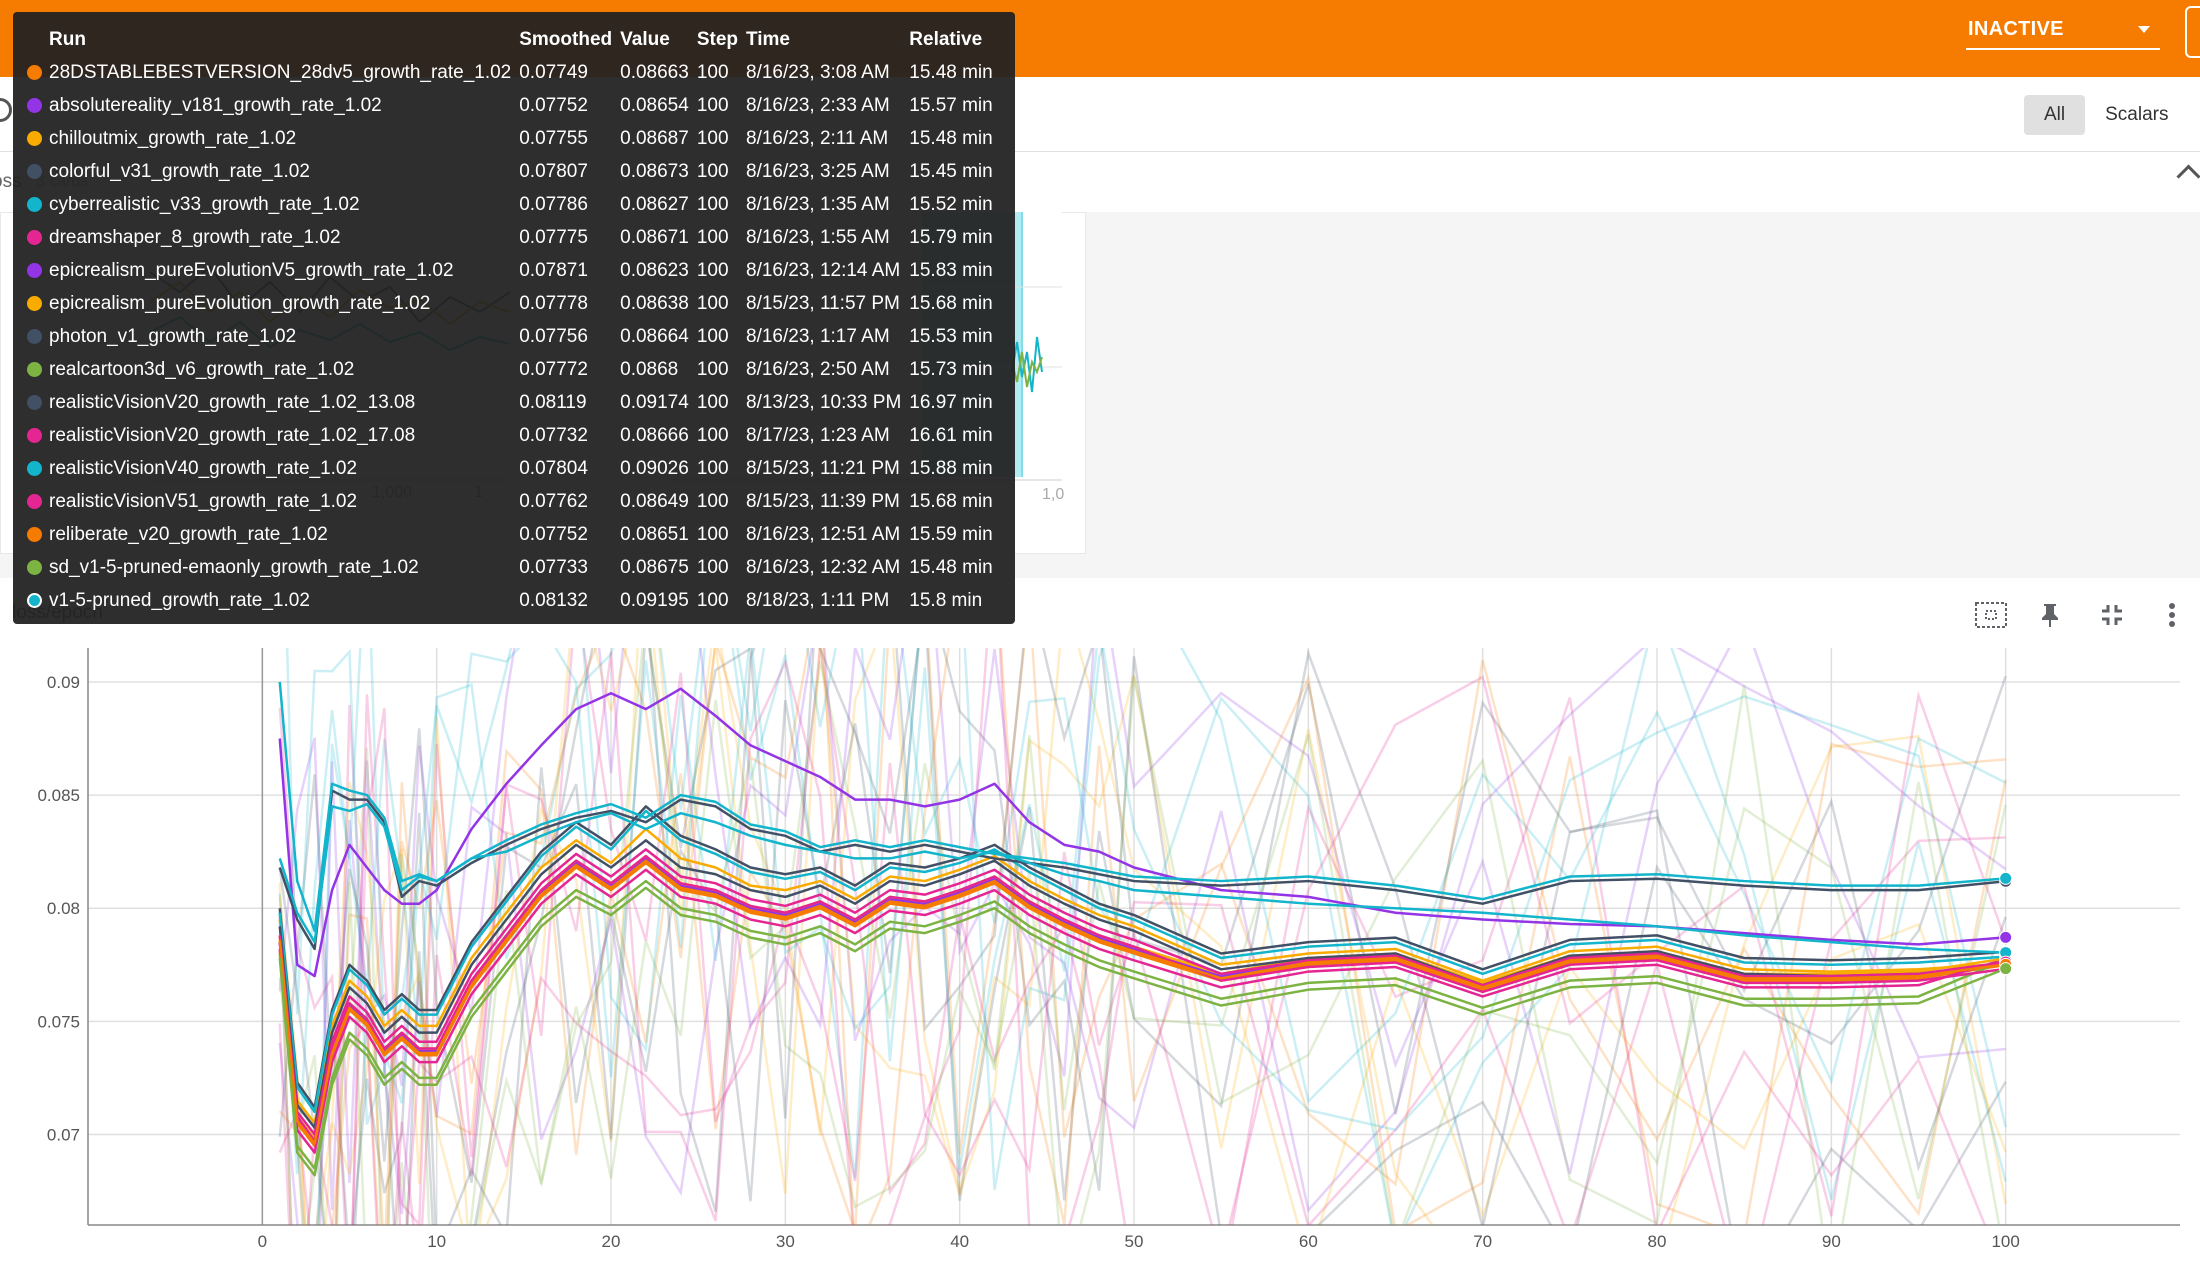  Describe the element at coordinates (818, 105) in the screenshot. I see `tooltip-cell-time: 8/16/23, 2:33 AM` at that location.